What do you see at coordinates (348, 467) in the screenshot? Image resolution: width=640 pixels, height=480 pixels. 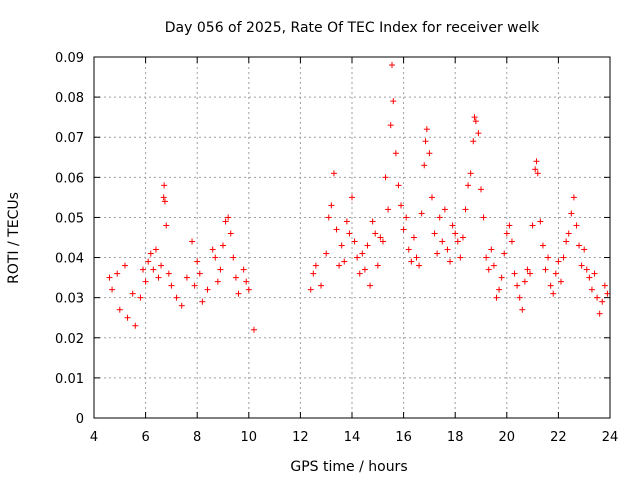 I see `x-axis-title: GPS time / hours` at bounding box center [348, 467].